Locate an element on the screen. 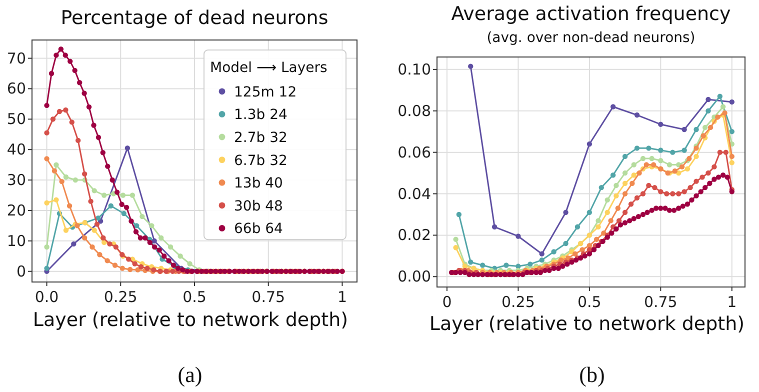 The width and height of the screenshot is (759, 392). y-tick-label: 0 is located at coordinates (21, 271).